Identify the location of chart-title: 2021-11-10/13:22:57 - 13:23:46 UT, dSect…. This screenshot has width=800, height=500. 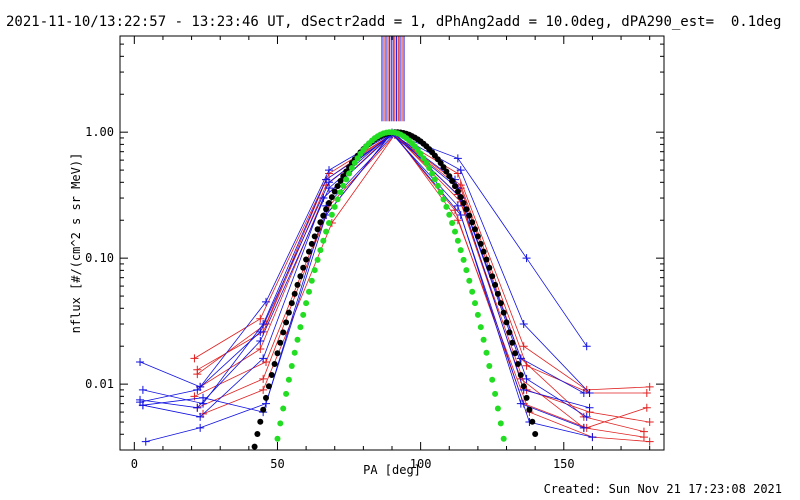
(394, 22).